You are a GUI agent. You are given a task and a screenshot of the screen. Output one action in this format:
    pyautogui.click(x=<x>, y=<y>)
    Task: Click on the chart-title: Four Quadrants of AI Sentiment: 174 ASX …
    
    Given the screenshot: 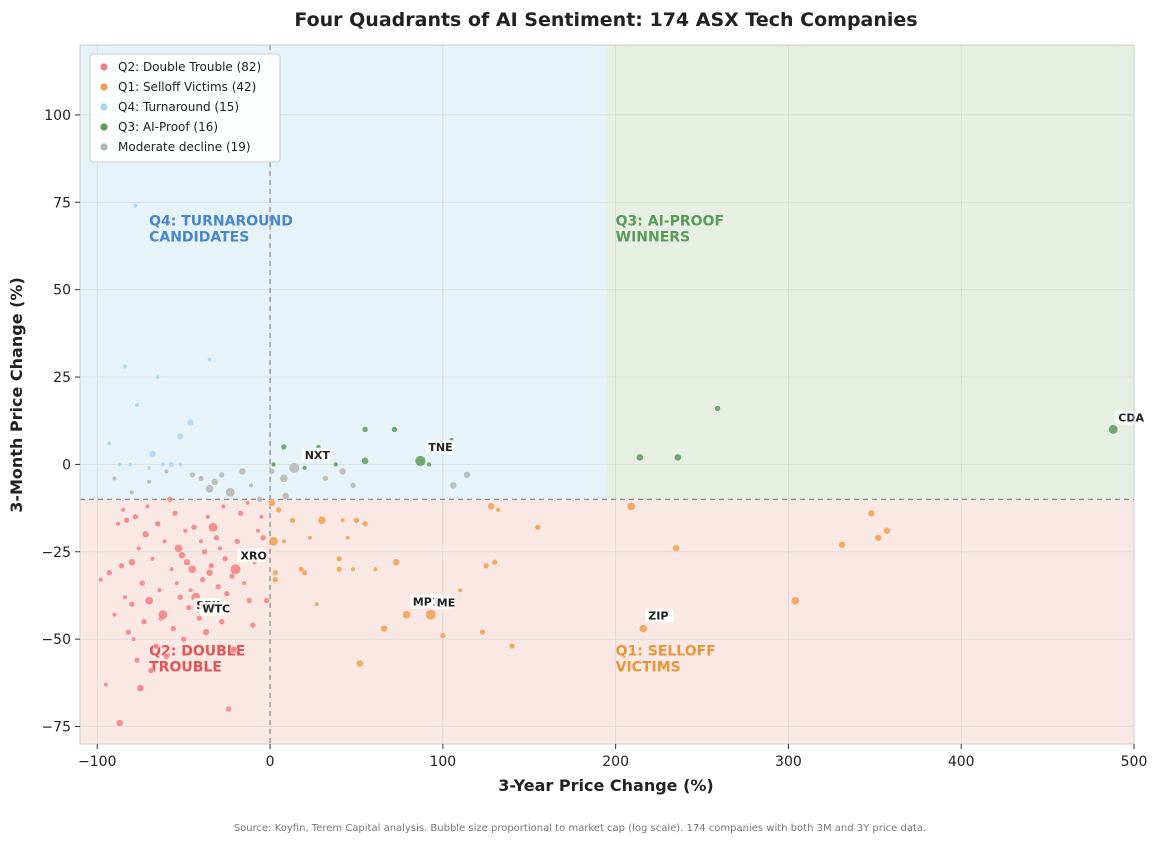 What is the action you would take?
    pyautogui.click(x=605, y=20)
    